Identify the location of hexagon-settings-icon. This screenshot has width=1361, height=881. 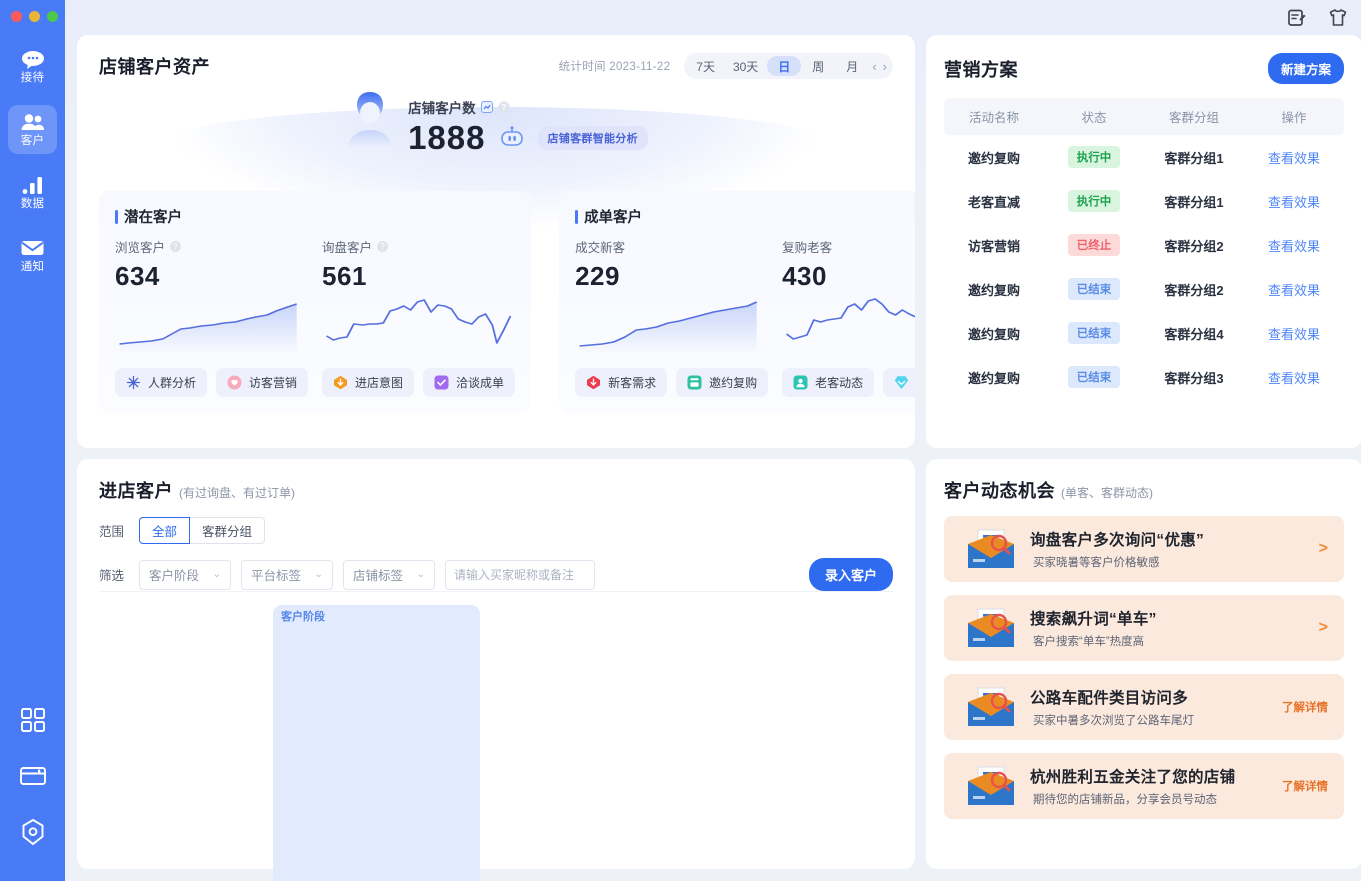
(33, 832).